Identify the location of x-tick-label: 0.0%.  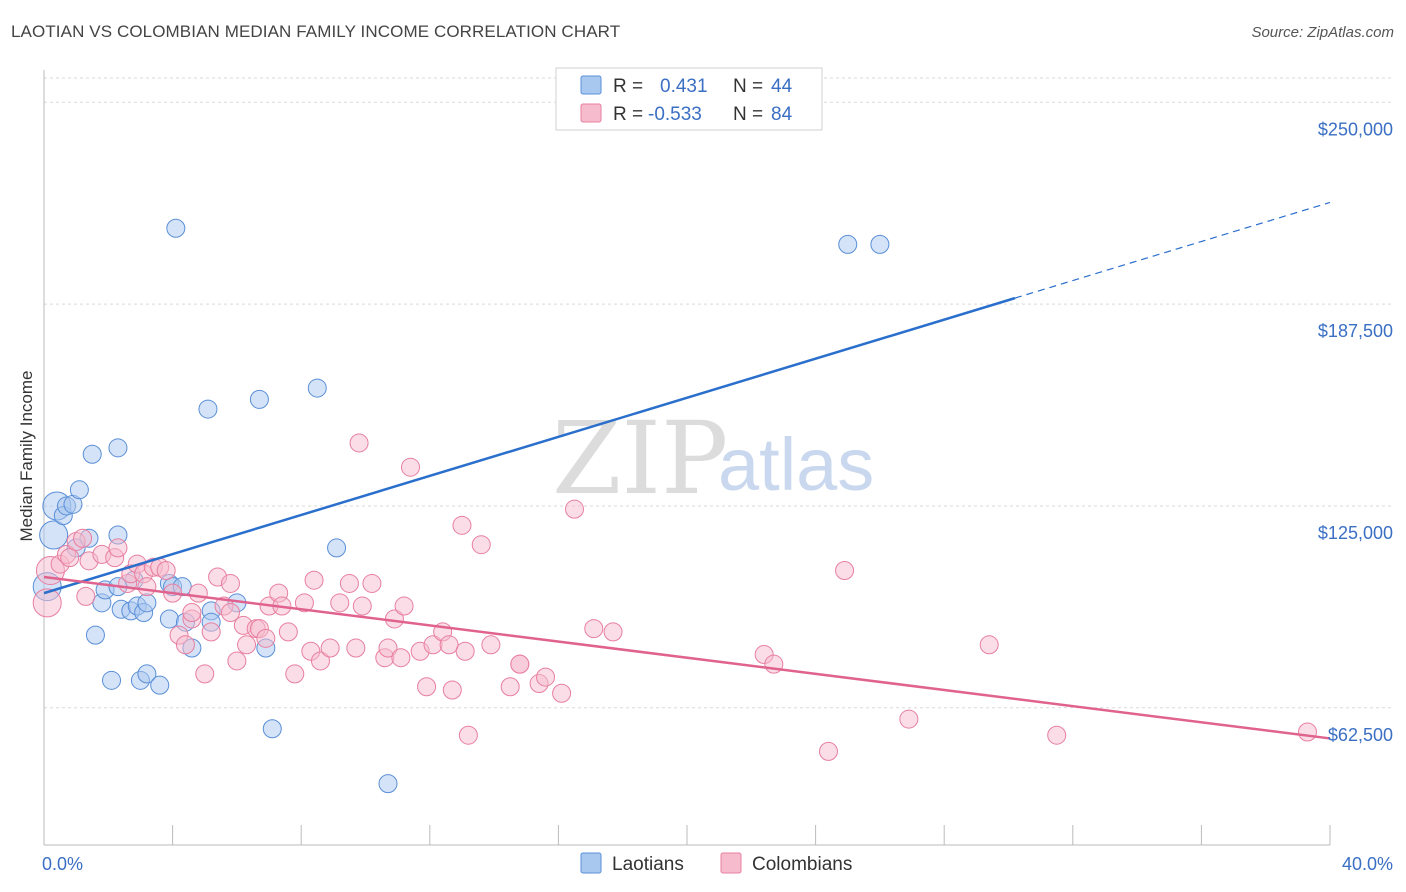
(62, 864).